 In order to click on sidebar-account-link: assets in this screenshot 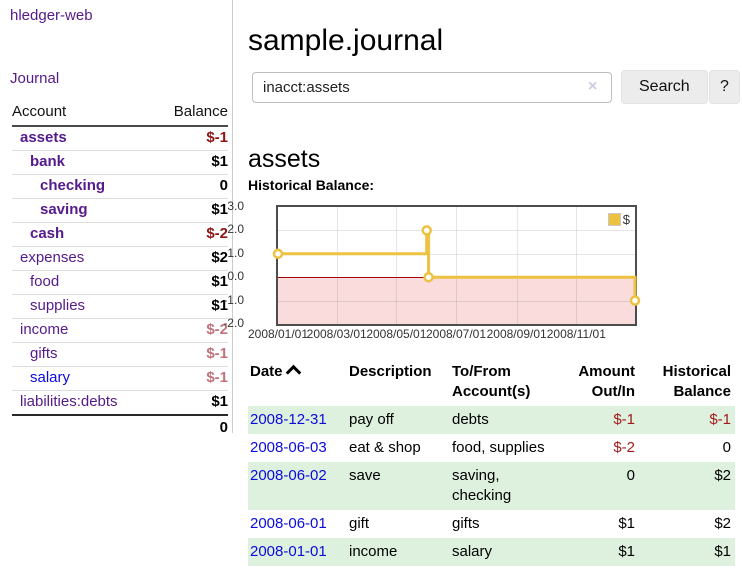, I will do `click(43, 137)`.